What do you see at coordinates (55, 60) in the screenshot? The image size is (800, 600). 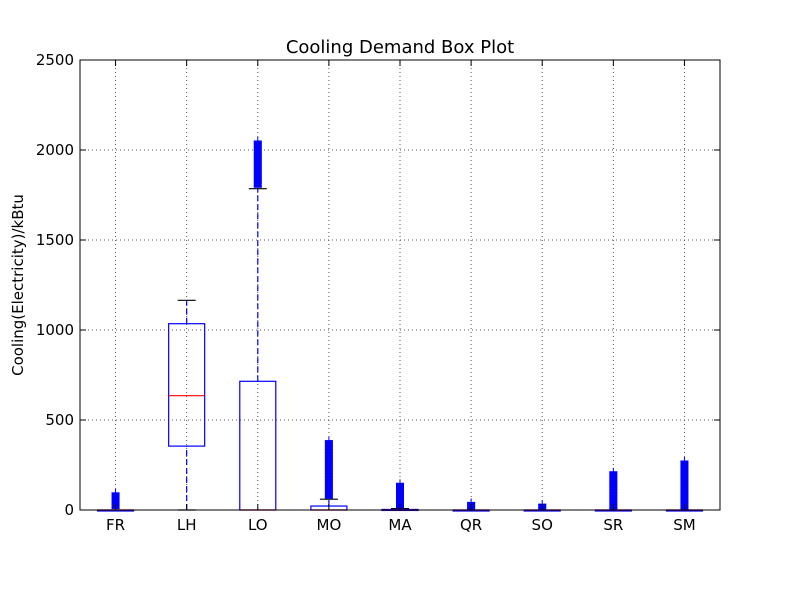 I see `y-tick-label: 2500` at bounding box center [55, 60].